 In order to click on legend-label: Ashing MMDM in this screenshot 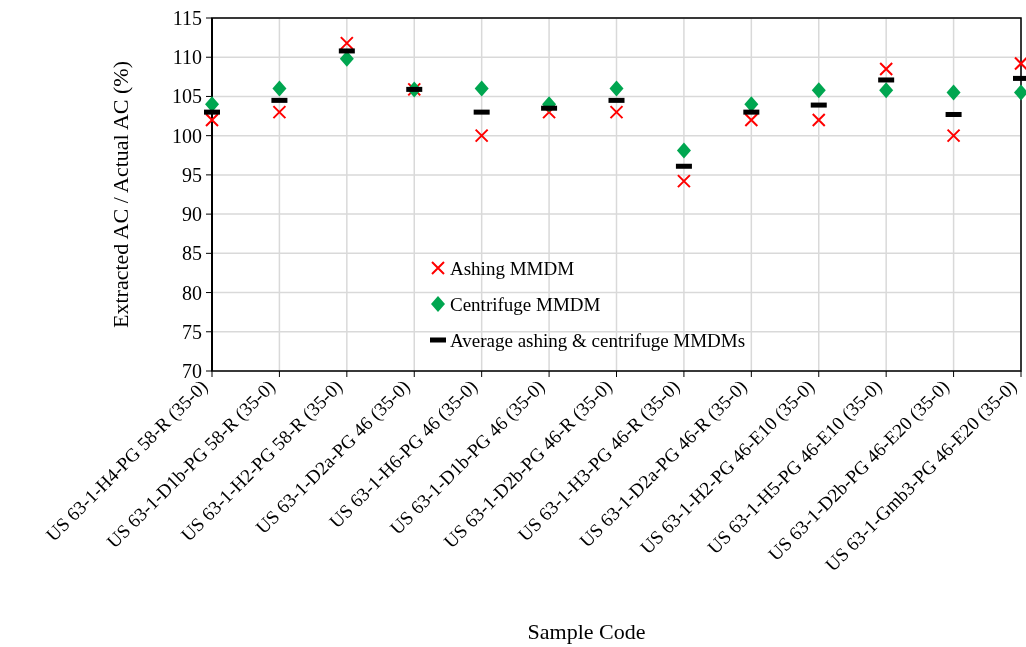, I will do `click(512, 268)`.